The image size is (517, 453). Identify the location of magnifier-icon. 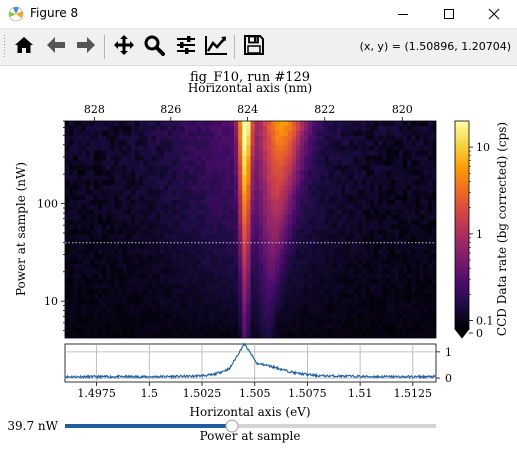
(154, 47).